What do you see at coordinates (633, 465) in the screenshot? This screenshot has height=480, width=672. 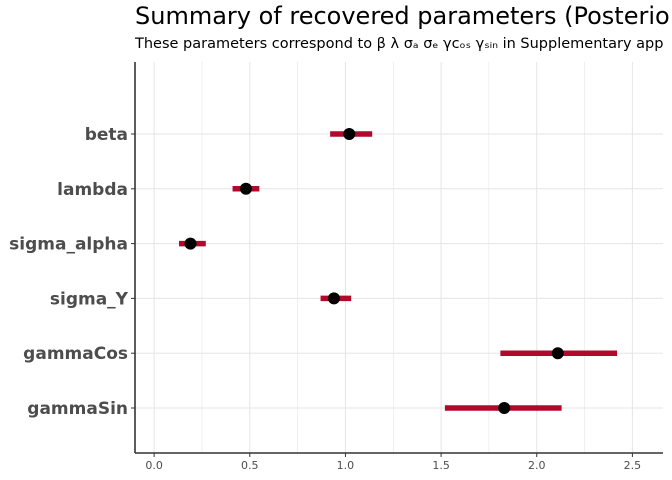 I see `x-tick-label: 2.5` at bounding box center [633, 465].